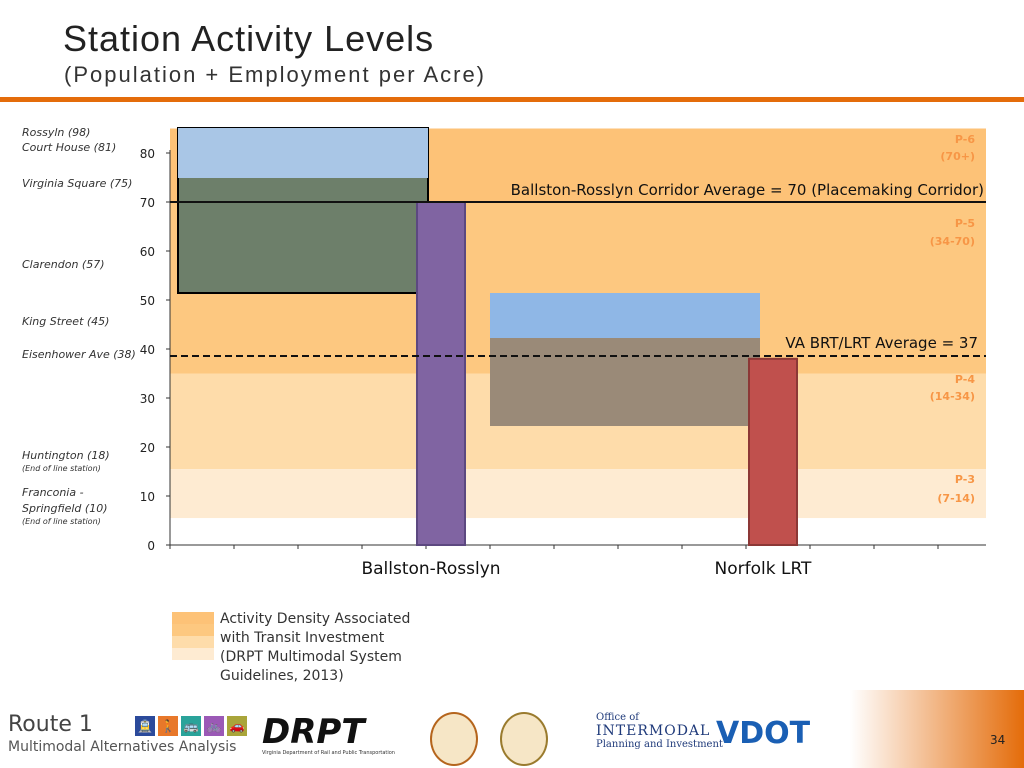 The height and width of the screenshot is (768, 1024). I want to click on band-label: P-5, so click(965, 223).